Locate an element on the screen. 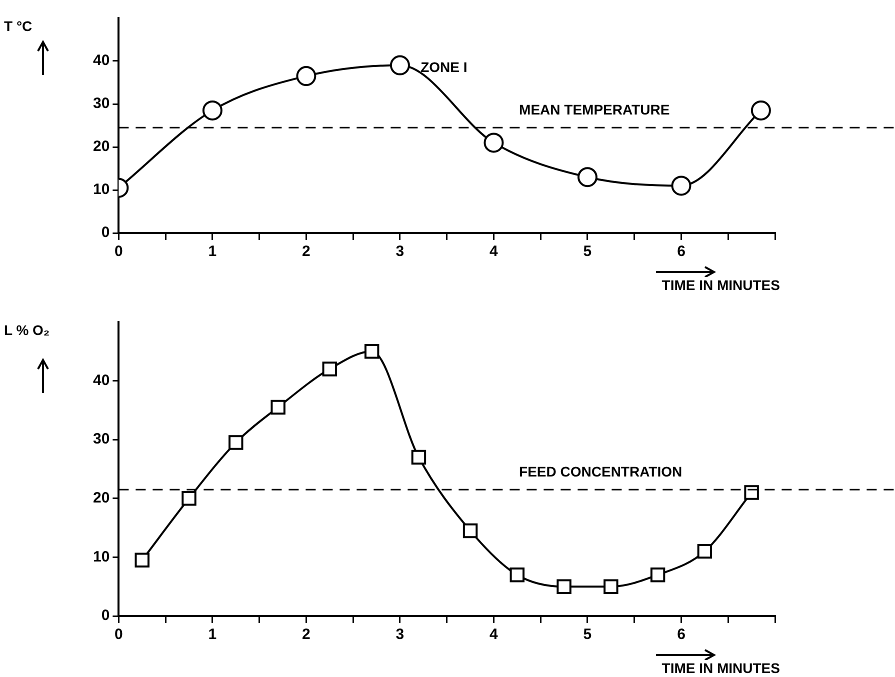  ref-line-label: FEED CONCENTRATION is located at coordinates (600, 471).